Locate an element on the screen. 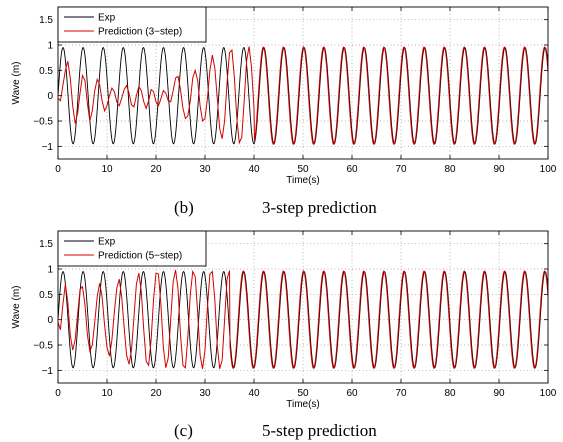 The image size is (563, 442). caption-title-c: 5-step prediction is located at coordinates (319, 430).